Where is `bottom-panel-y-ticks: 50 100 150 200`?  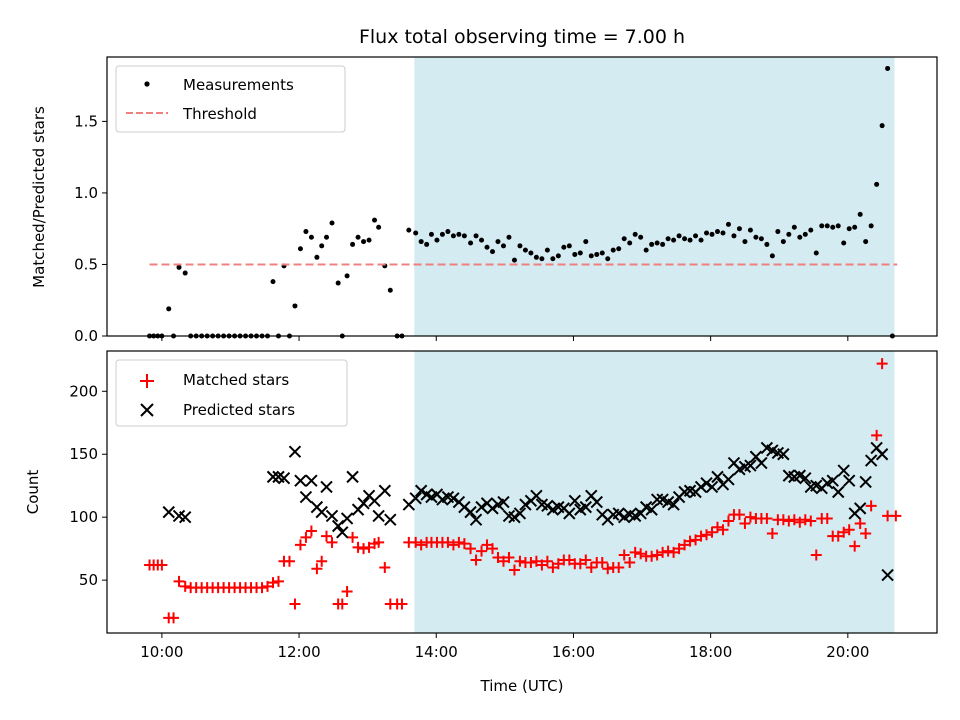
bottom-panel-y-ticks: 50 100 150 200 is located at coordinates (88, 485).